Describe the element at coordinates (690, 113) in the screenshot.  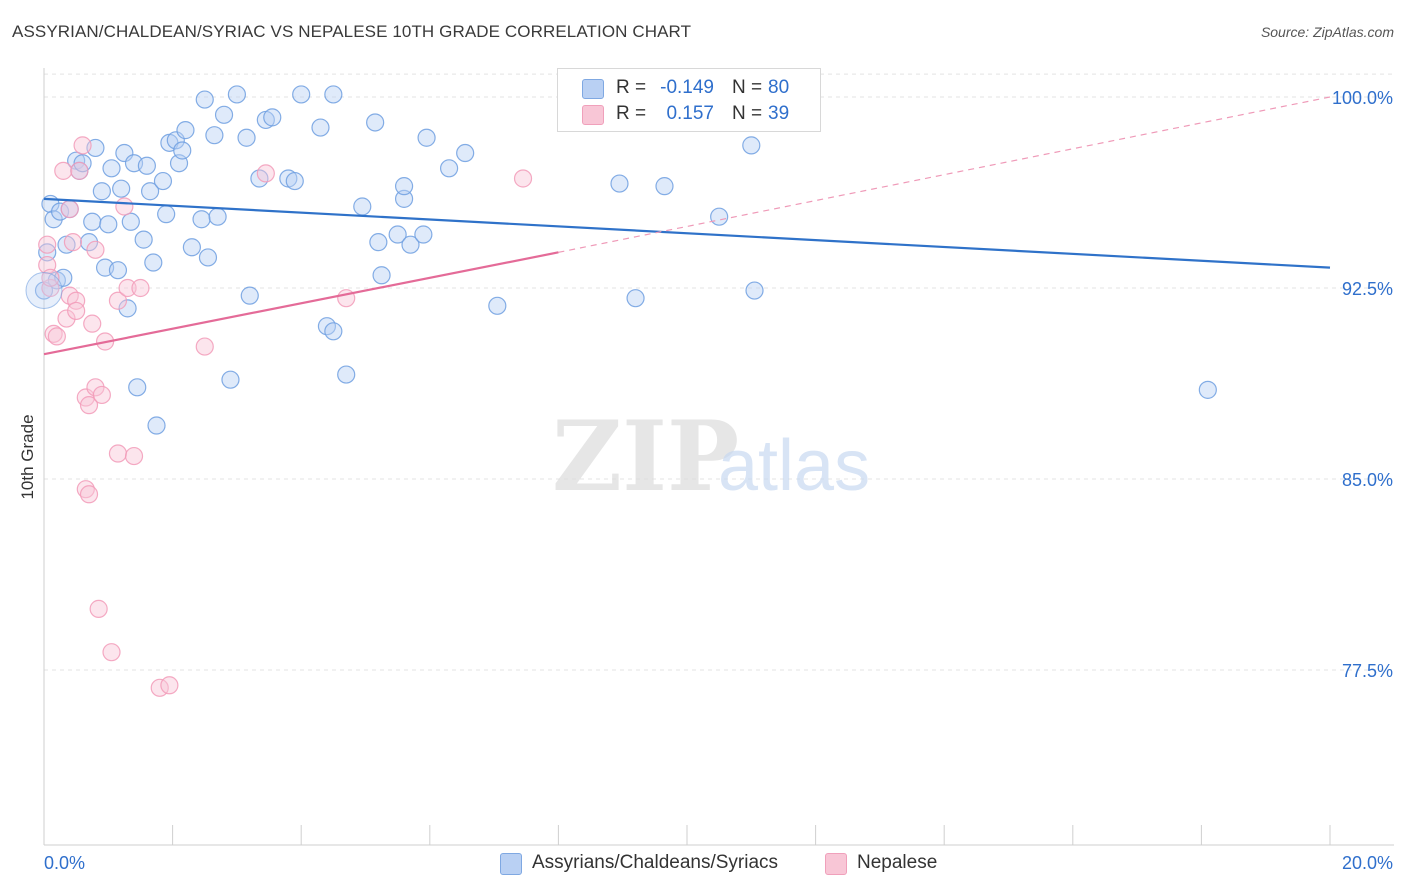
I see `r-value: 0.157` at that location.